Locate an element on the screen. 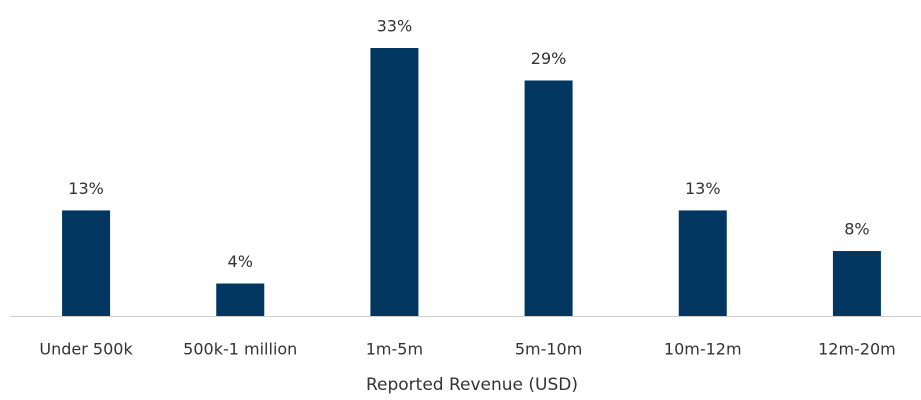 This screenshot has width=921, height=400. x-tick-label: 5m-10m is located at coordinates (548, 349).